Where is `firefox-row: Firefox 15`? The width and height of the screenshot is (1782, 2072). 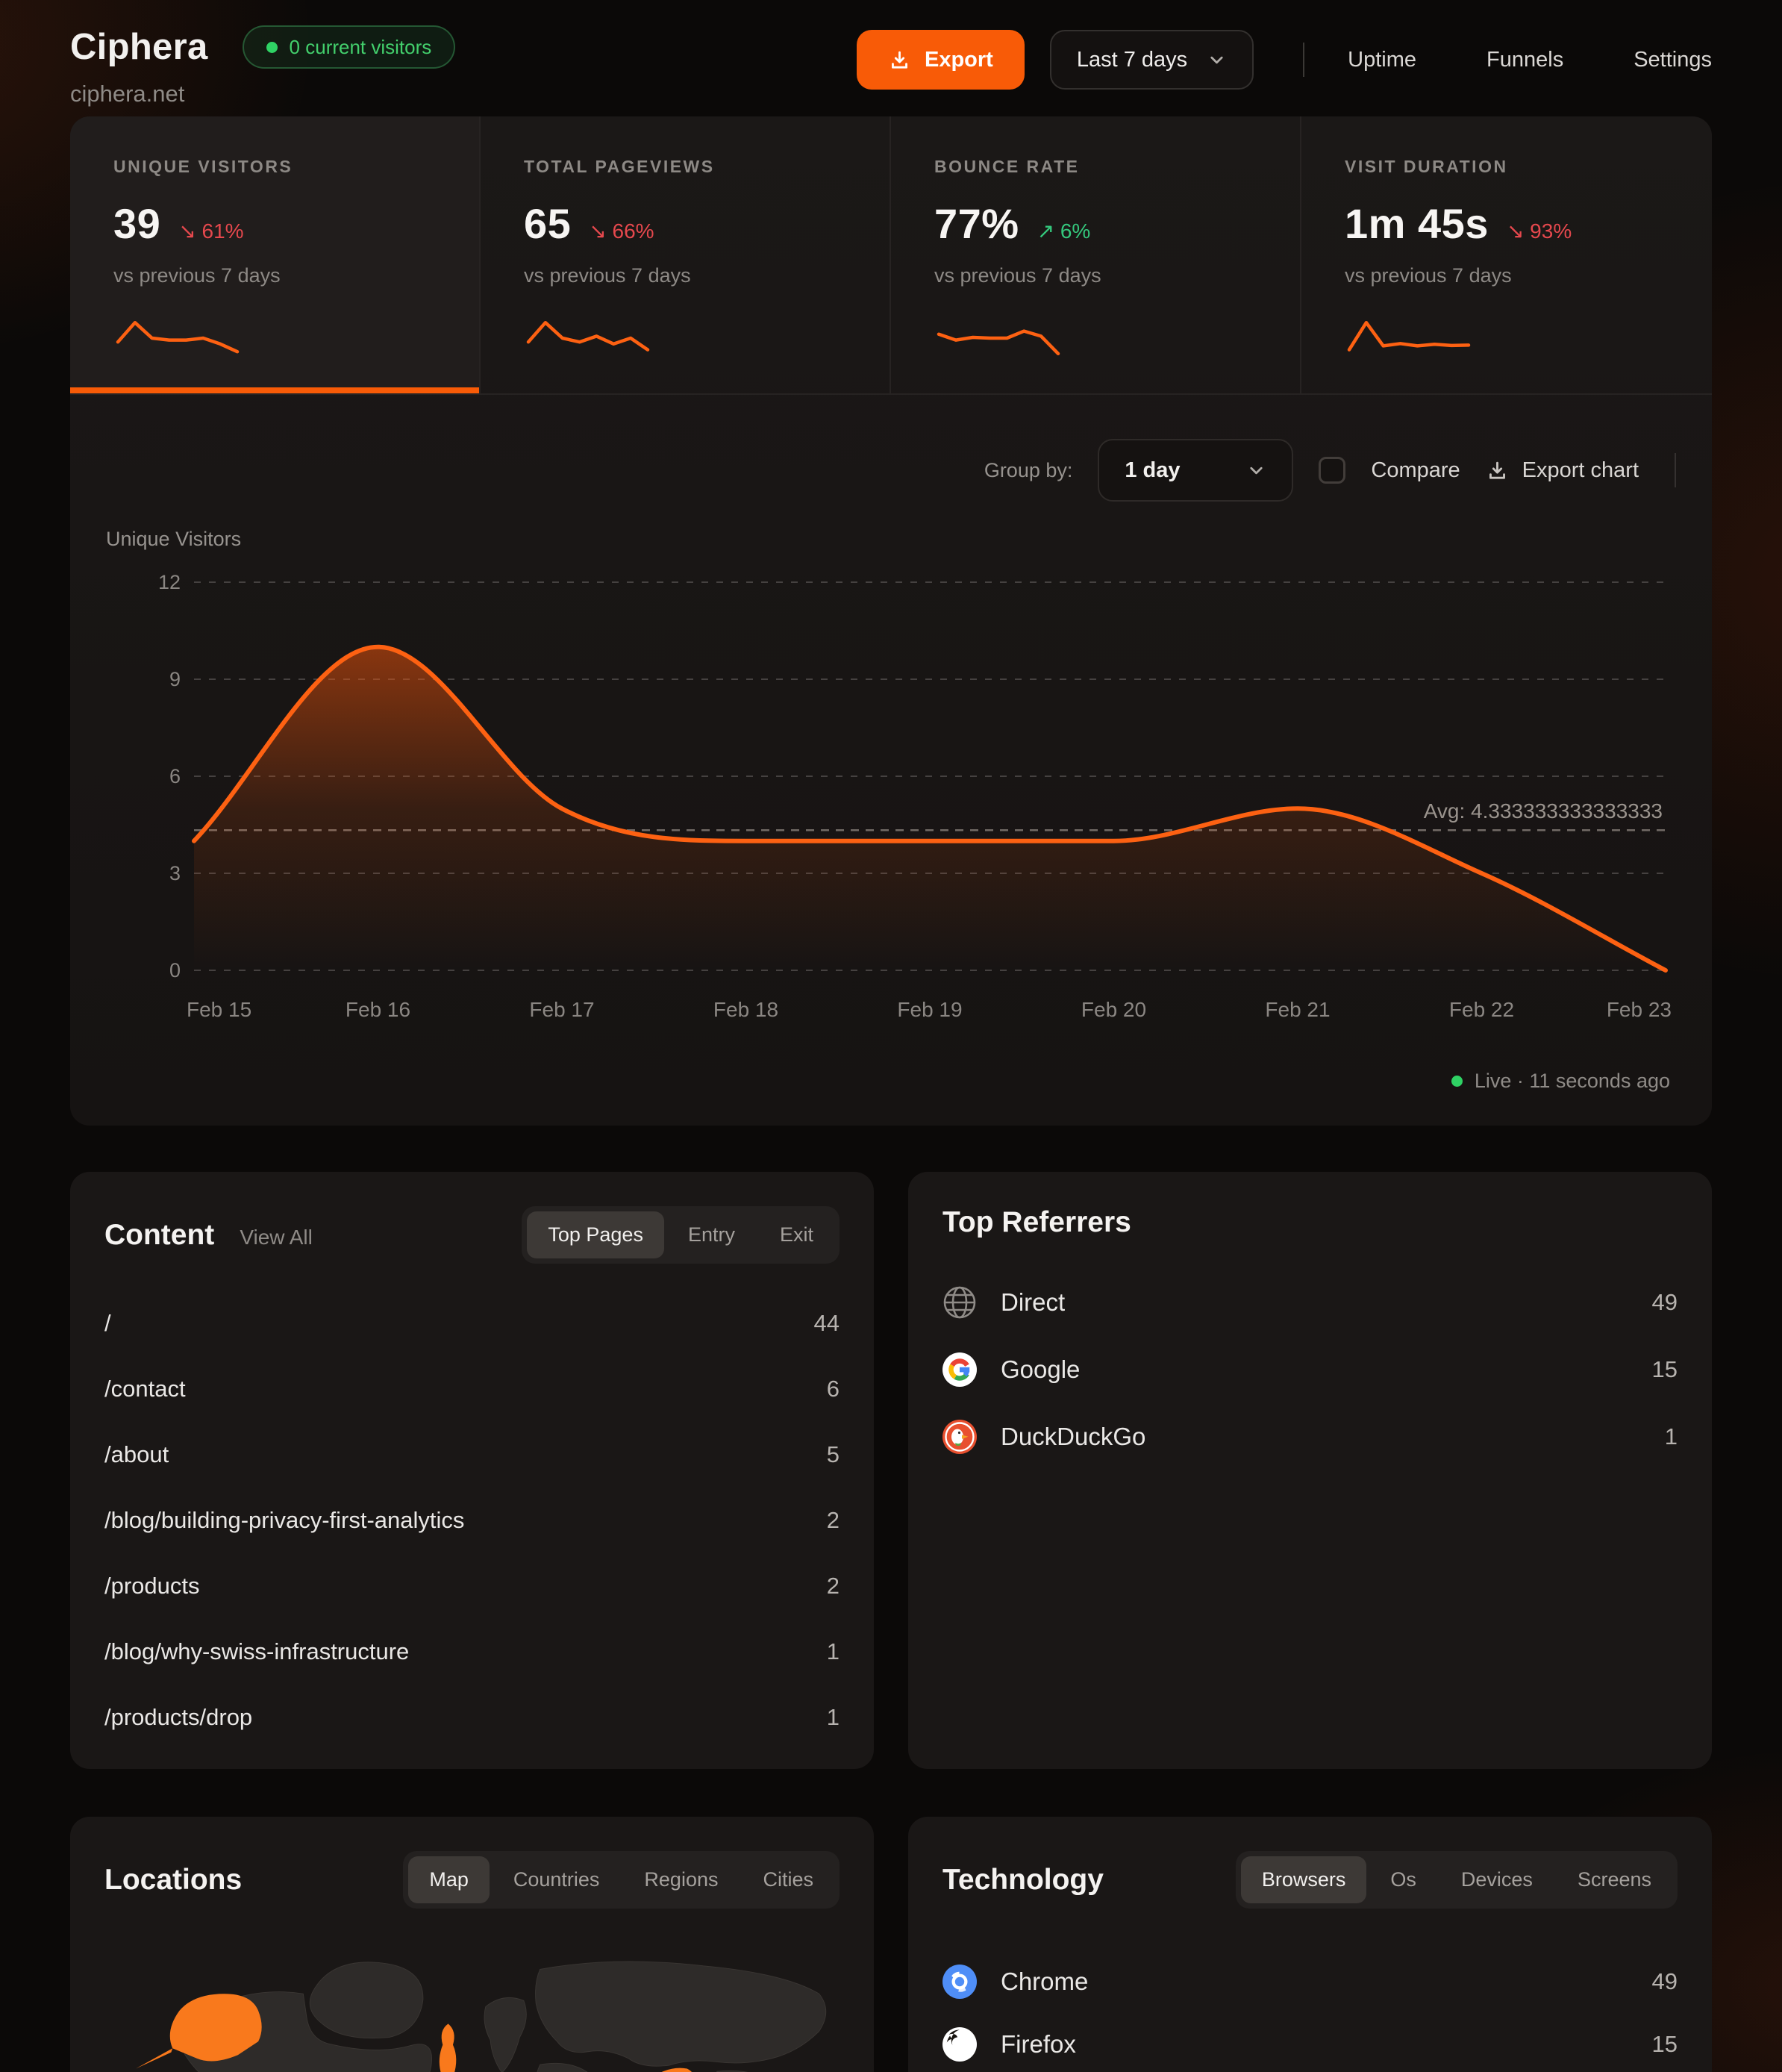 firefox-row: Firefox 15 is located at coordinates (1310, 2042).